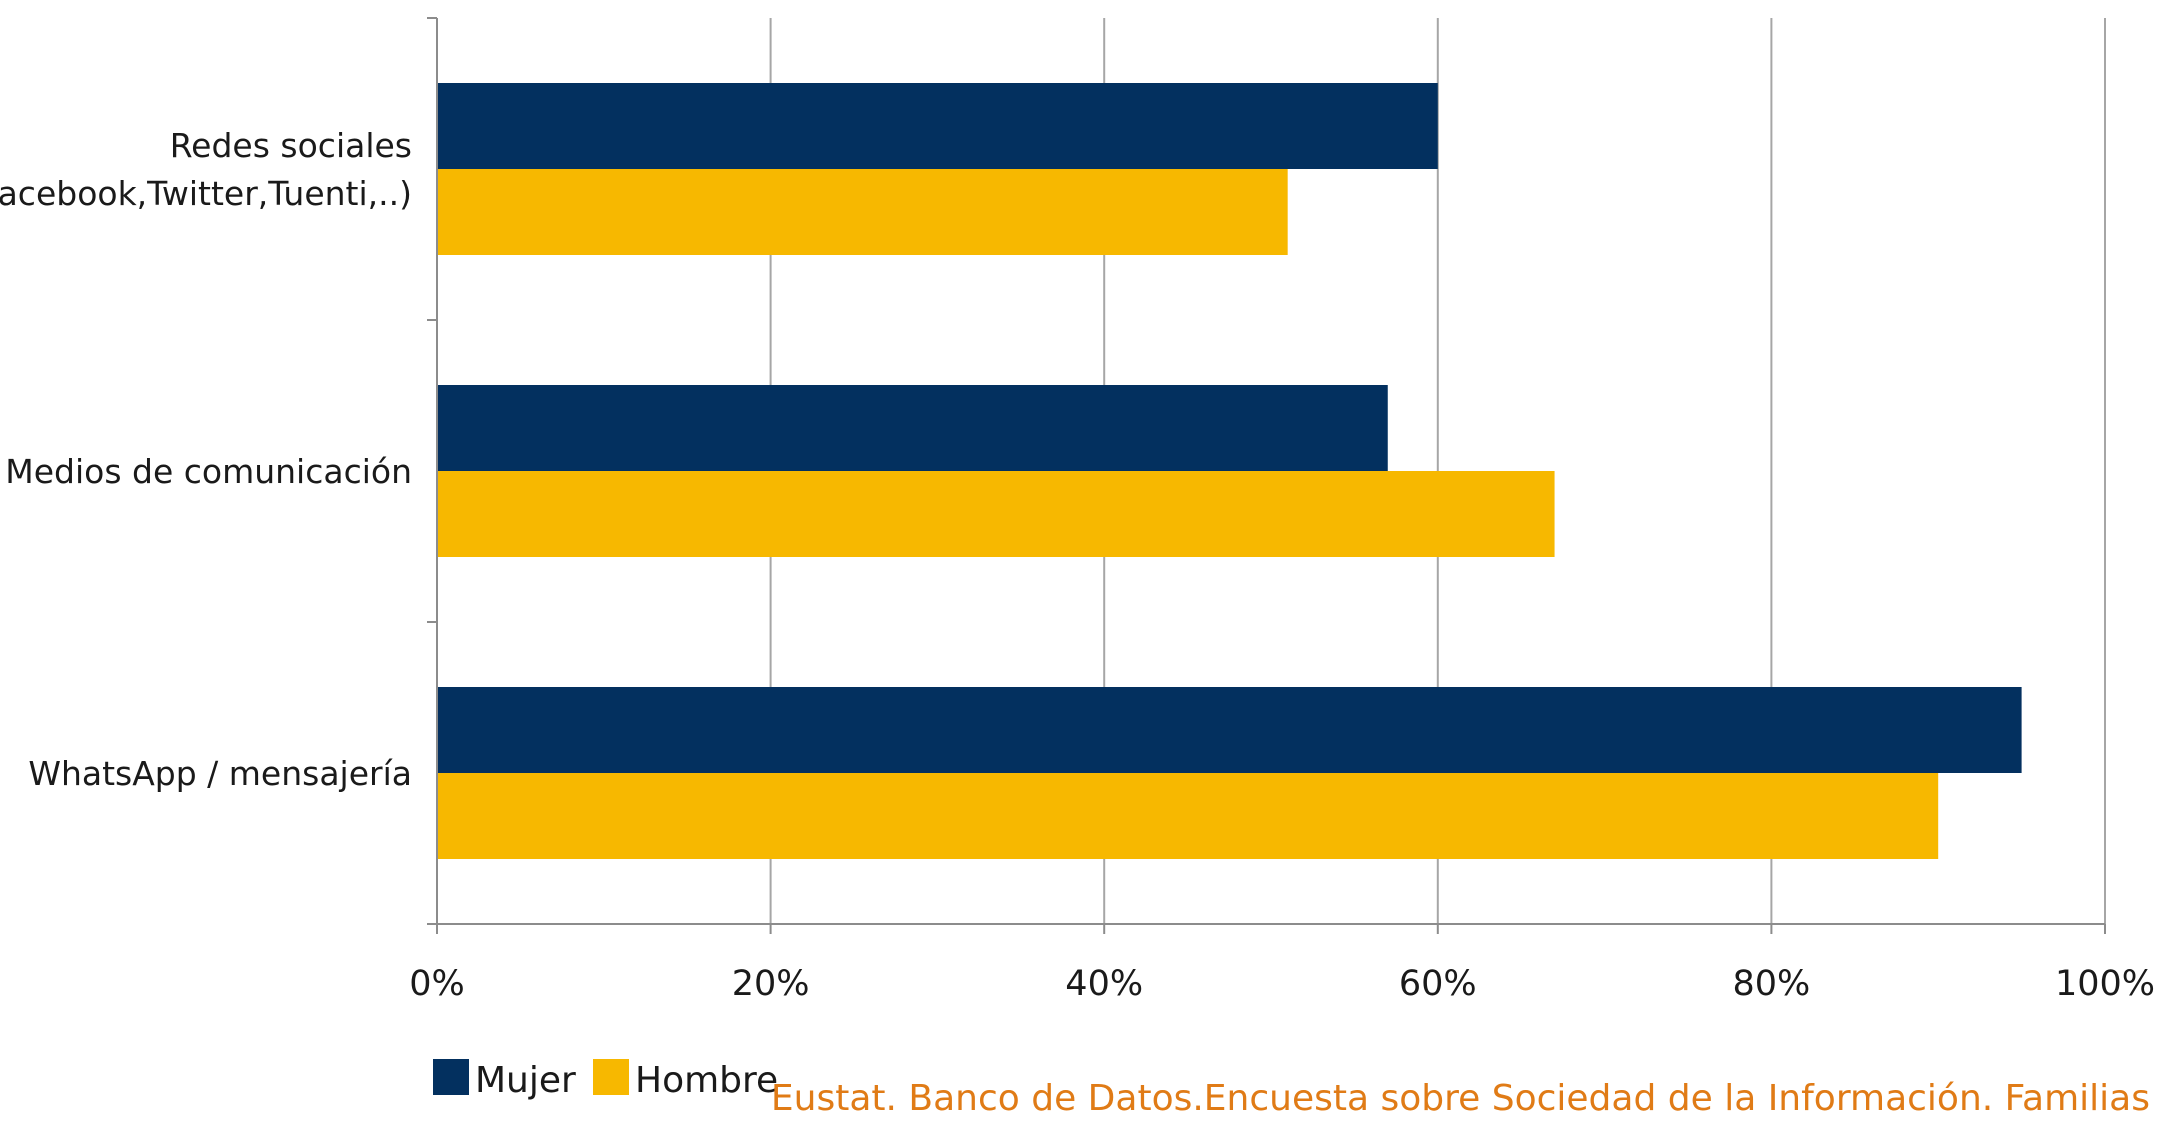 The image size is (2167, 1141). Describe the element at coordinates (1104, 984) in the screenshot. I see `x-tick-label: 40%` at that location.